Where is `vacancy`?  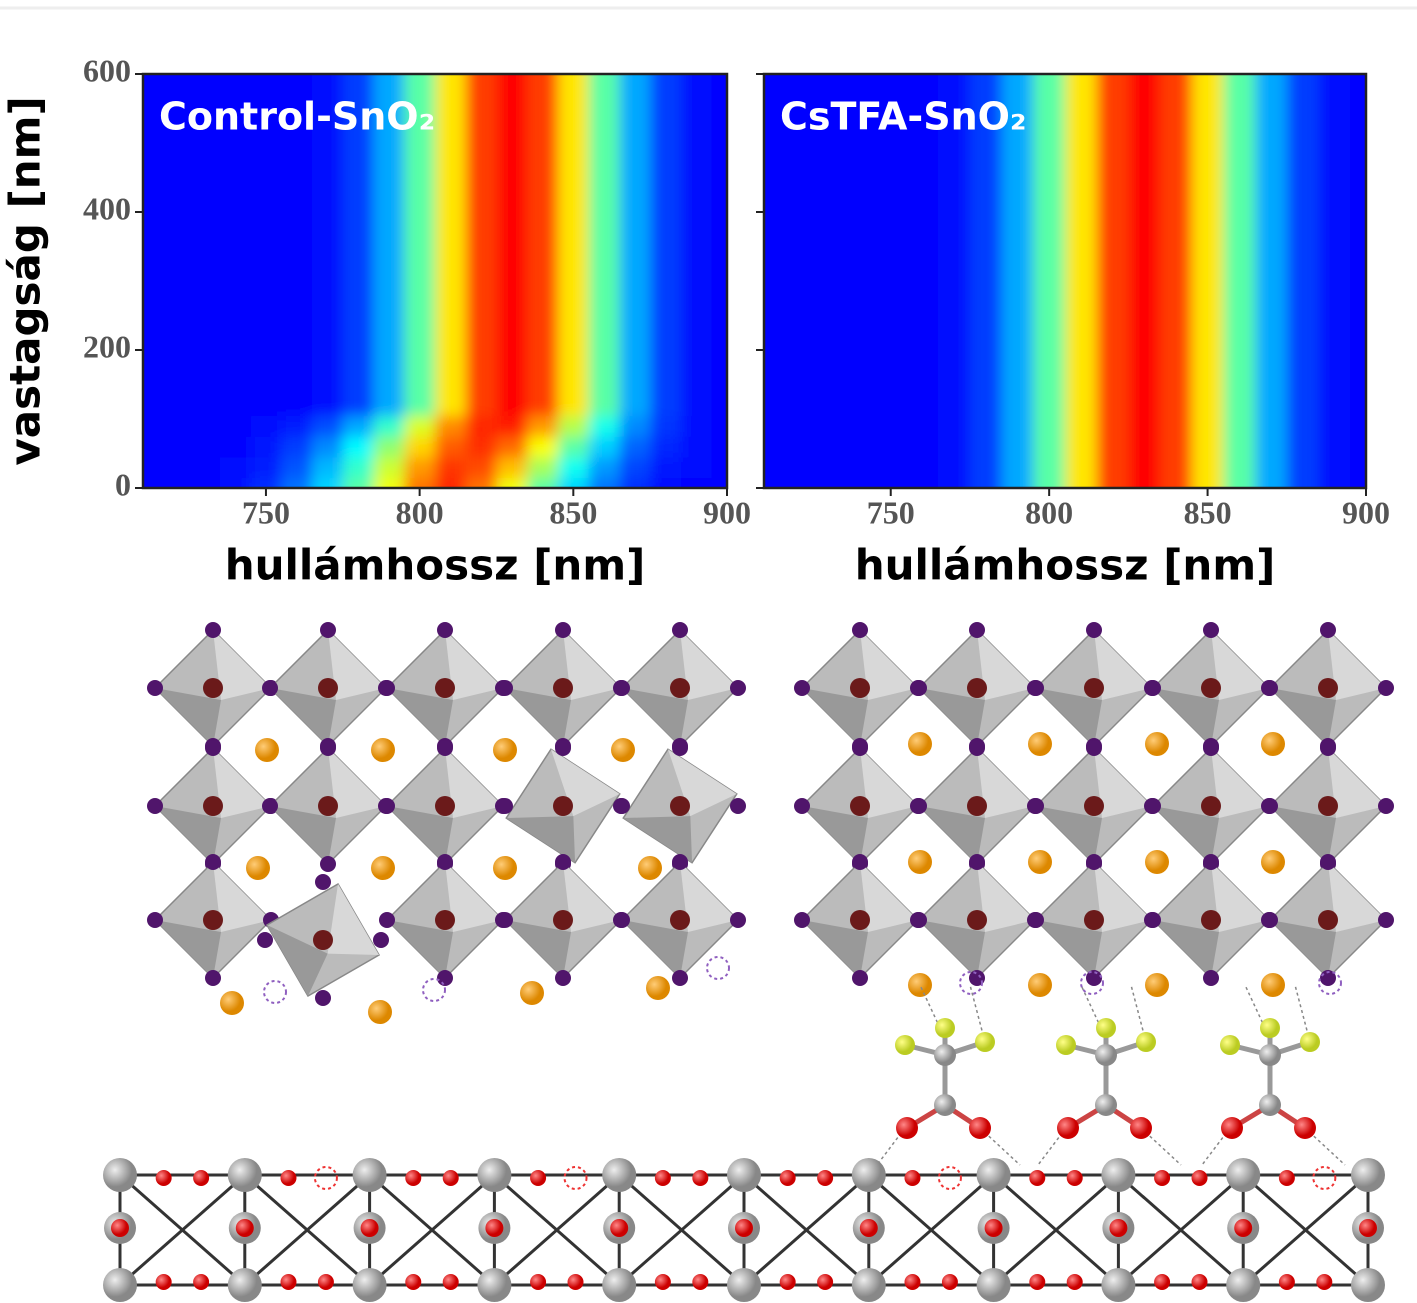
vacancy is located at coordinates (434, 990).